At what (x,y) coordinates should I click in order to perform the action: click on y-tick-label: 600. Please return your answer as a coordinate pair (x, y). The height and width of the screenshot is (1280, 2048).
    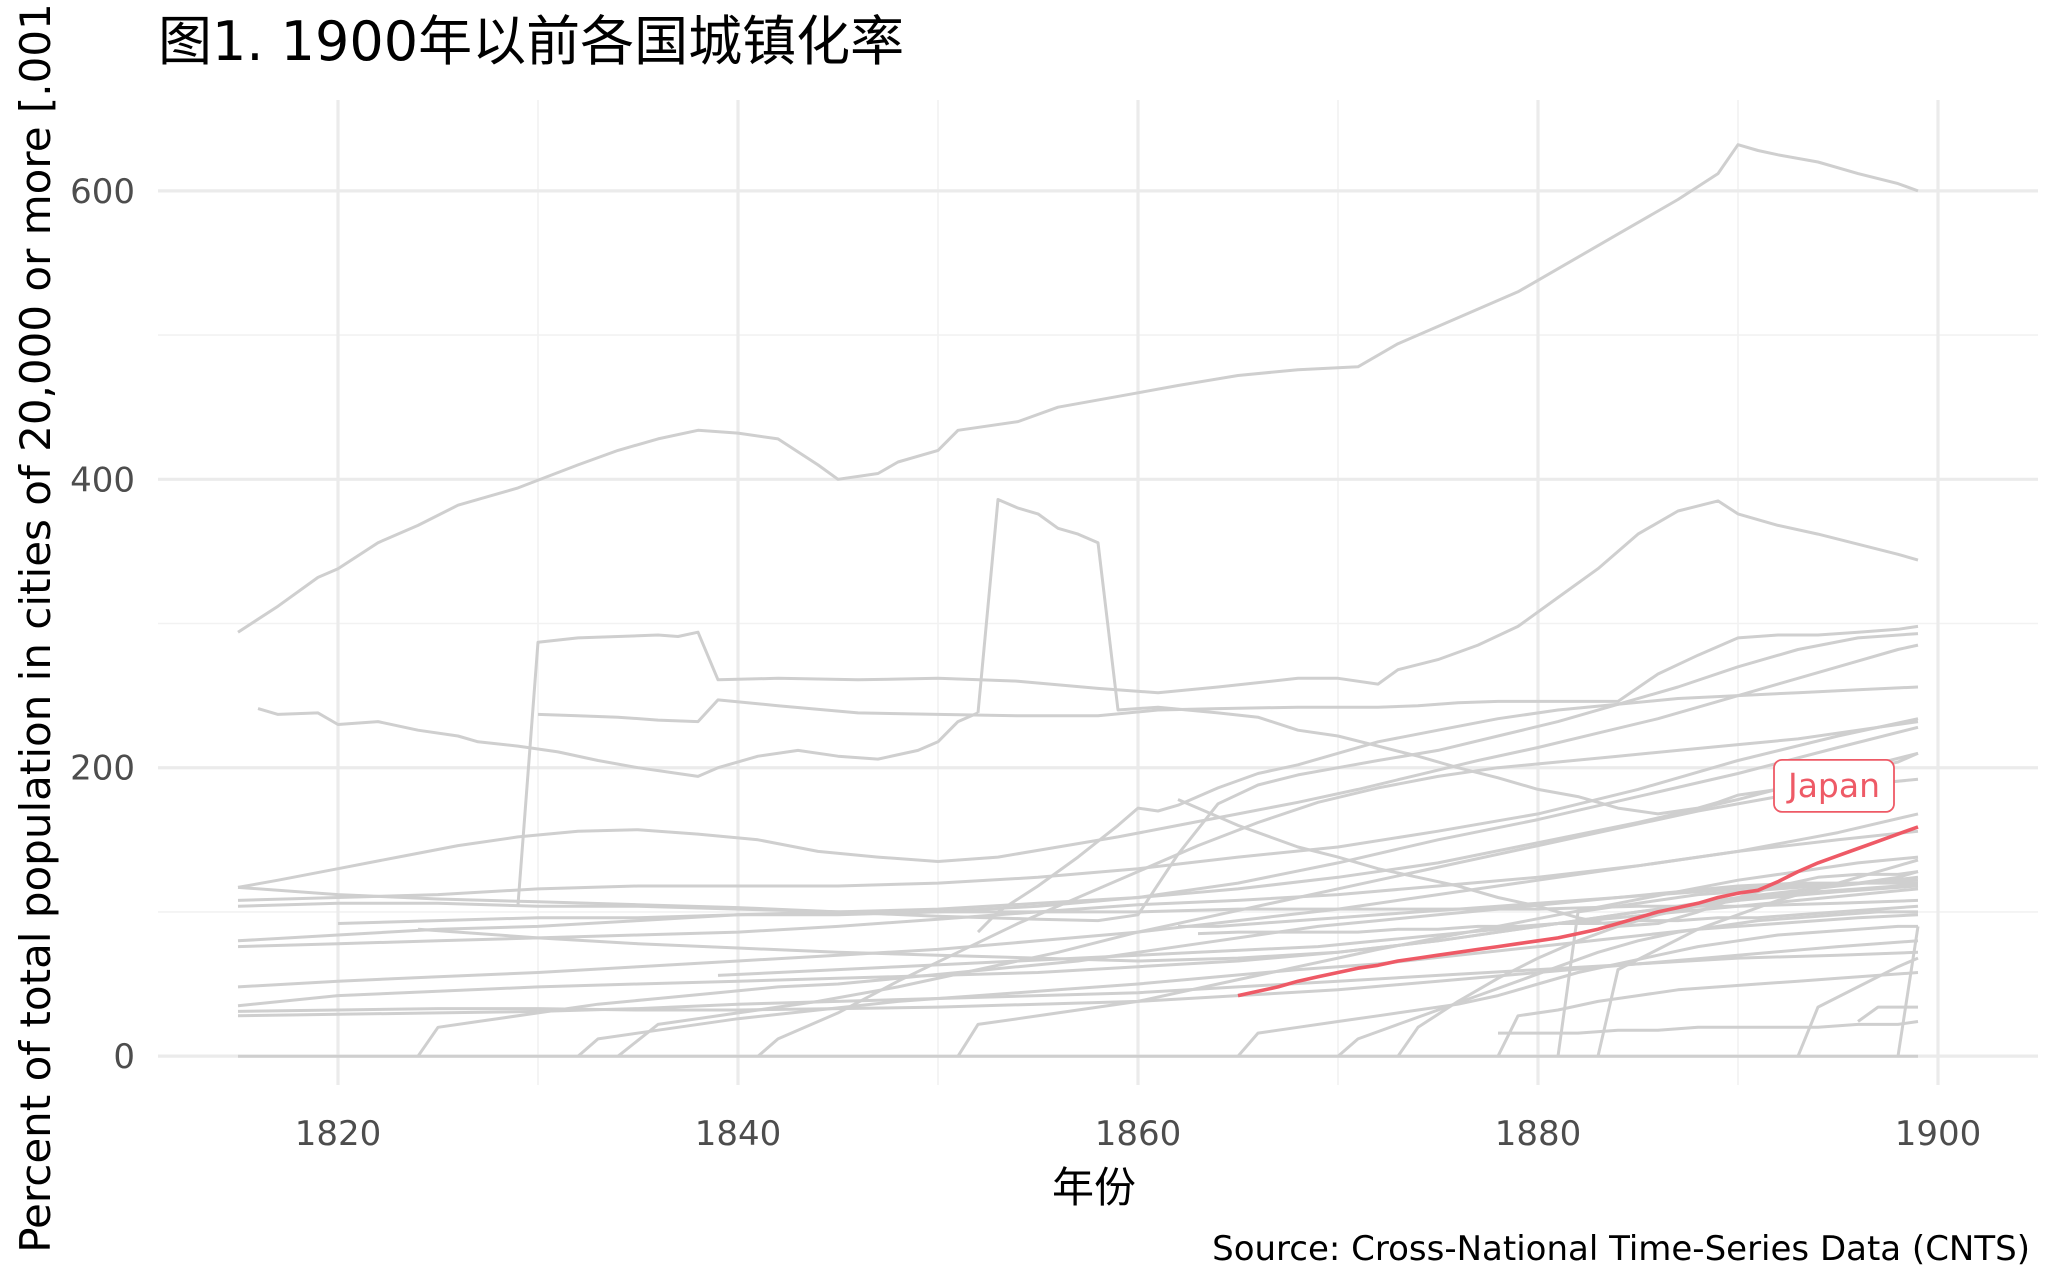
    Looking at the image, I should click on (102, 192).